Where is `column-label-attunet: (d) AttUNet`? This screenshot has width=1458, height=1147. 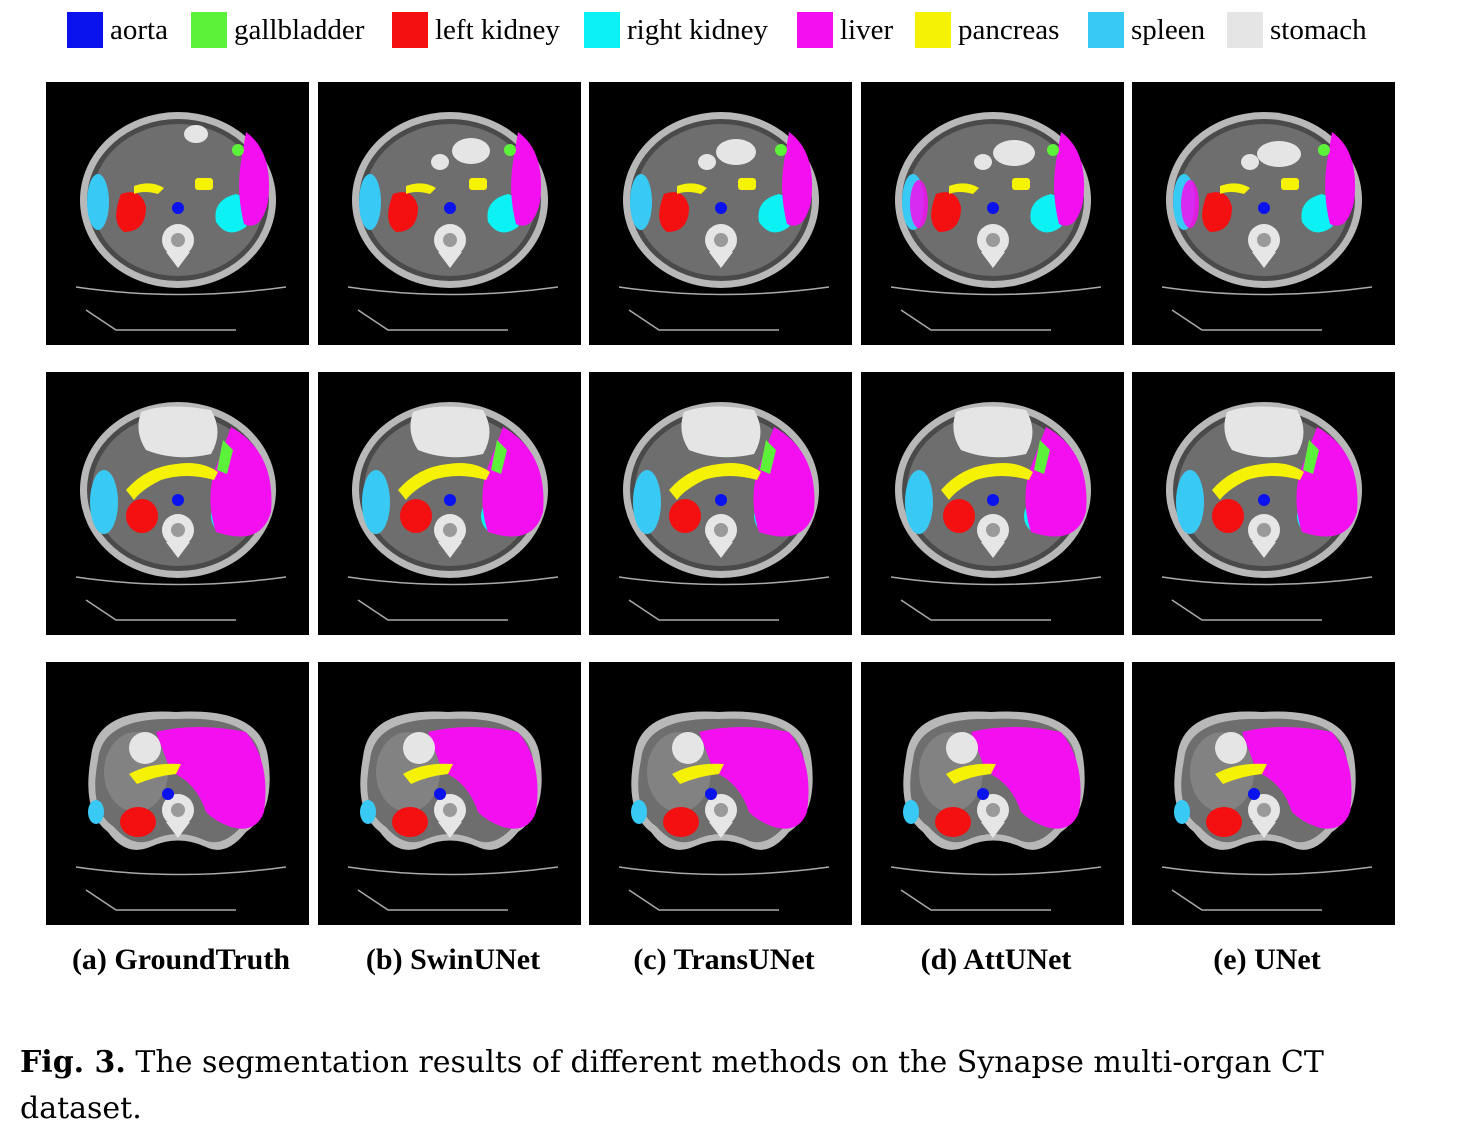 column-label-attunet: (d) AttUNet is located at coordinates (996, 959).